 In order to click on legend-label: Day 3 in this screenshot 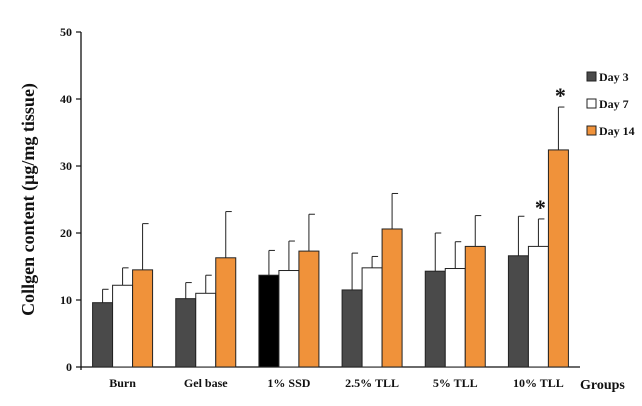, I will do `click(614, 77)`.